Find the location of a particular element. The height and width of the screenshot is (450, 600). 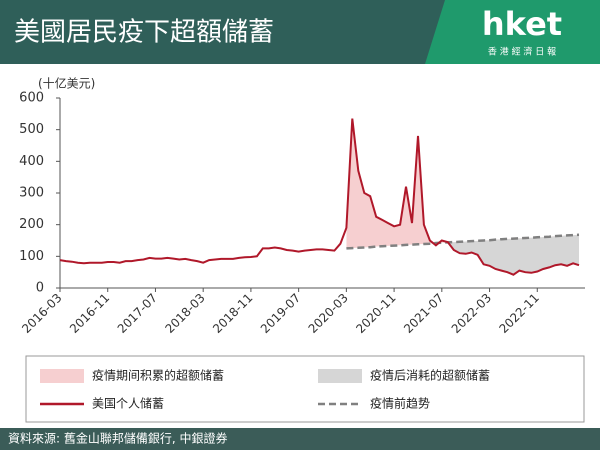

y-tick-label: 400 is located at coordinates (31, 161).